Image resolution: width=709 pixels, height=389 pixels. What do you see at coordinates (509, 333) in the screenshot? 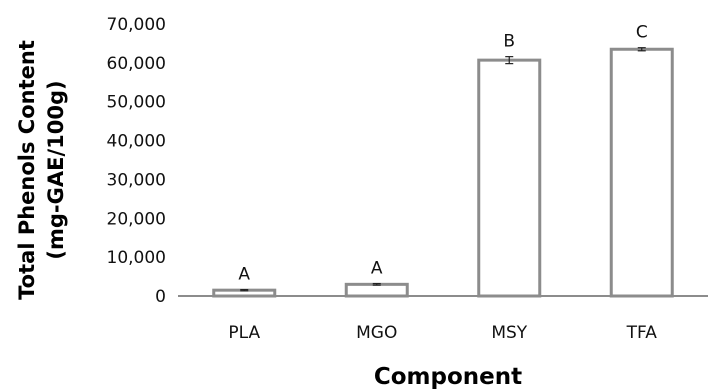
I see `x-tick-label: MSY` at bounding box center [509, 333].